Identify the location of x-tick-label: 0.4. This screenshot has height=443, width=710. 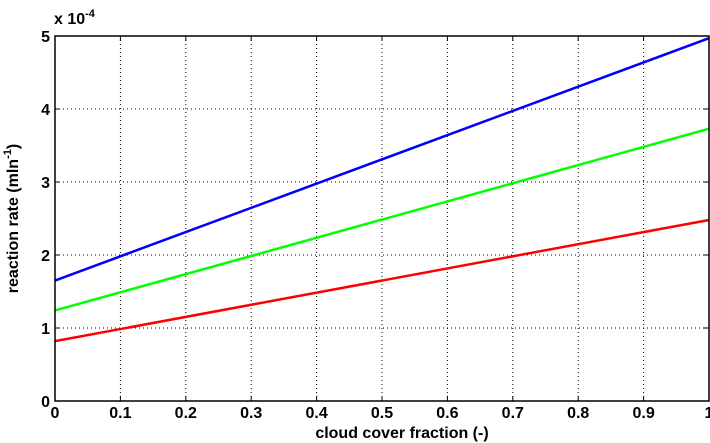
(316, 413).